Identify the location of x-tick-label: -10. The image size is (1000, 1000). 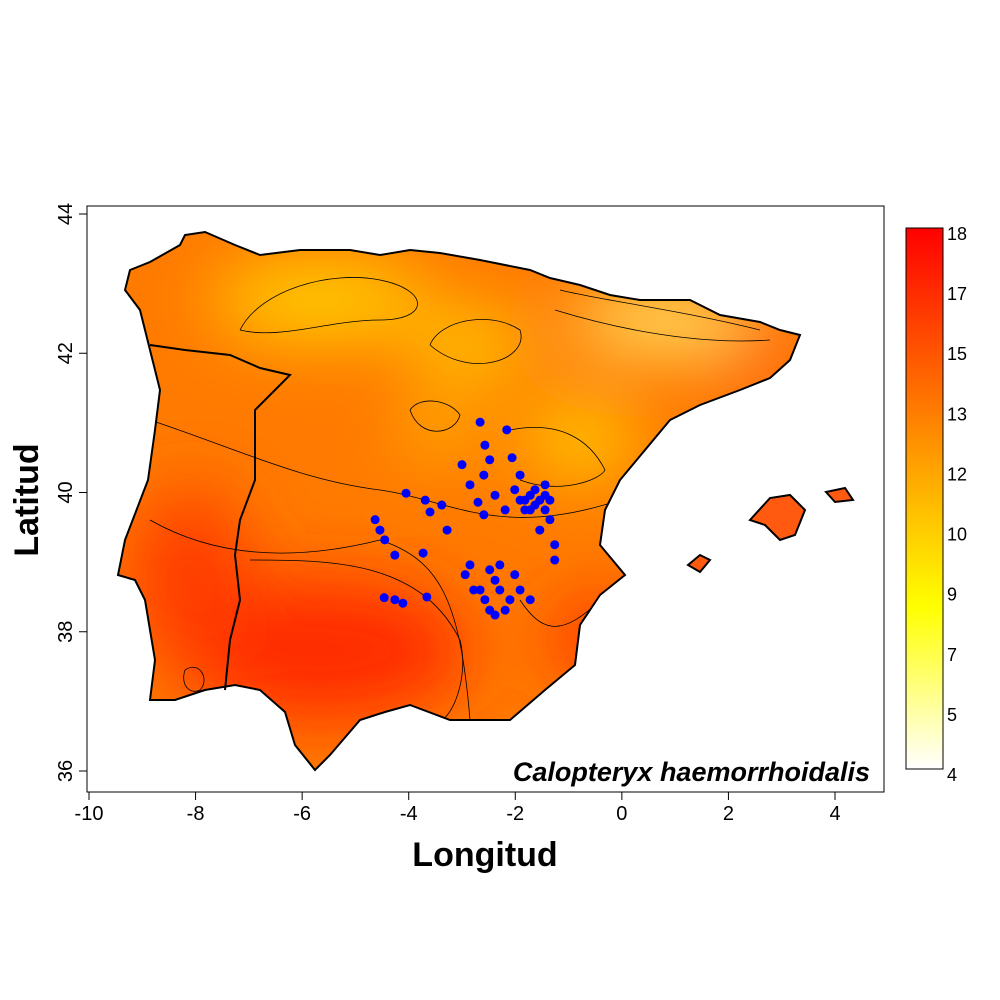
(89, 814).